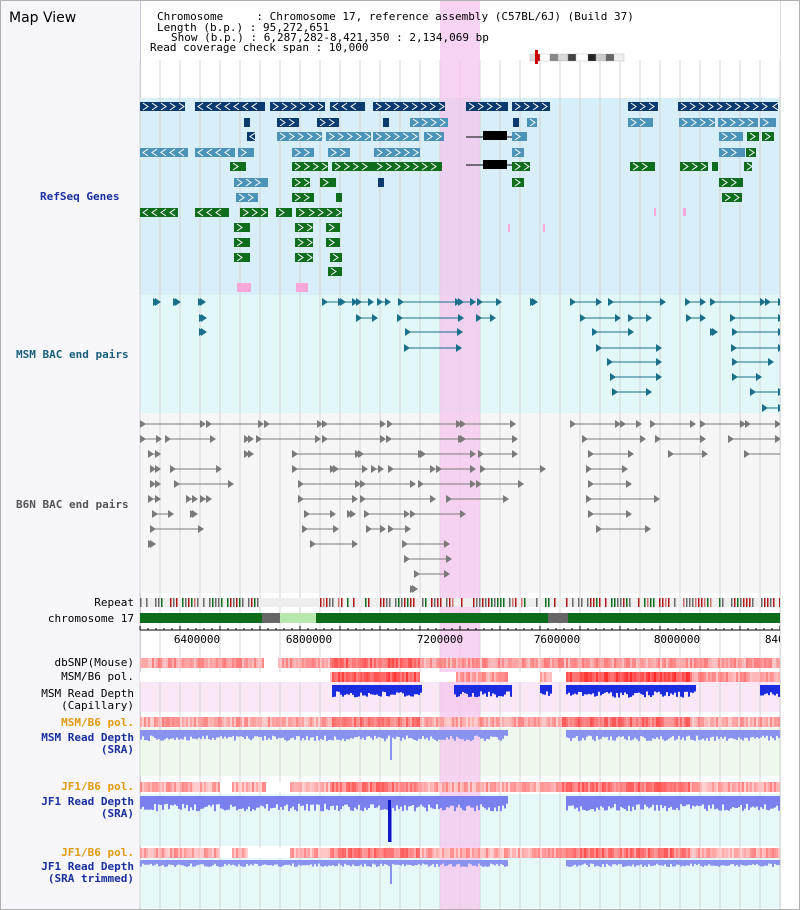 This screenshot has width=800, height=910. What do you see at coordinates (90, 618) in the screenshot?
I see `chromosome-17-label: chromosome 17` at bounding box center [90, 618].